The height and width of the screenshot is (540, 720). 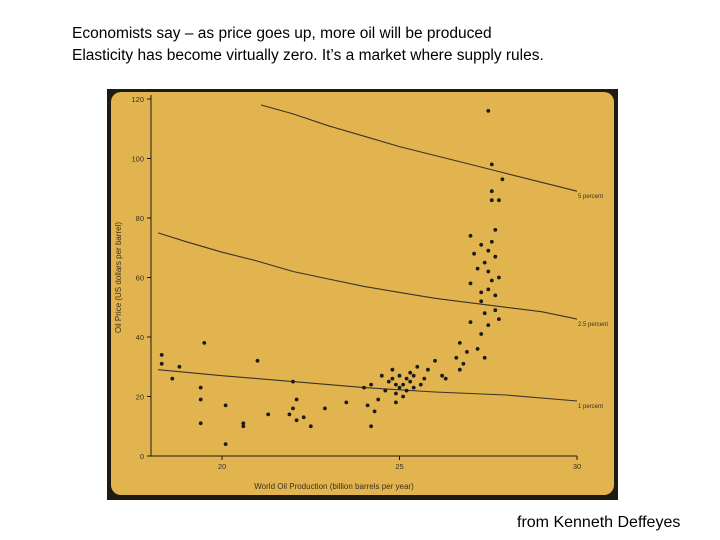 I want to click on curve-label: 5 percent, so click(x=590, y=197).